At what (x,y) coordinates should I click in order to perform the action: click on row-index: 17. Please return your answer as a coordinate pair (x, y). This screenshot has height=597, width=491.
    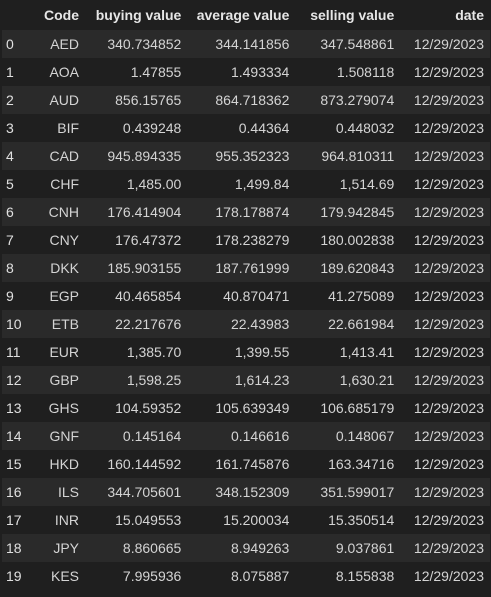
    Looking at the image, I should click on (14, 520).